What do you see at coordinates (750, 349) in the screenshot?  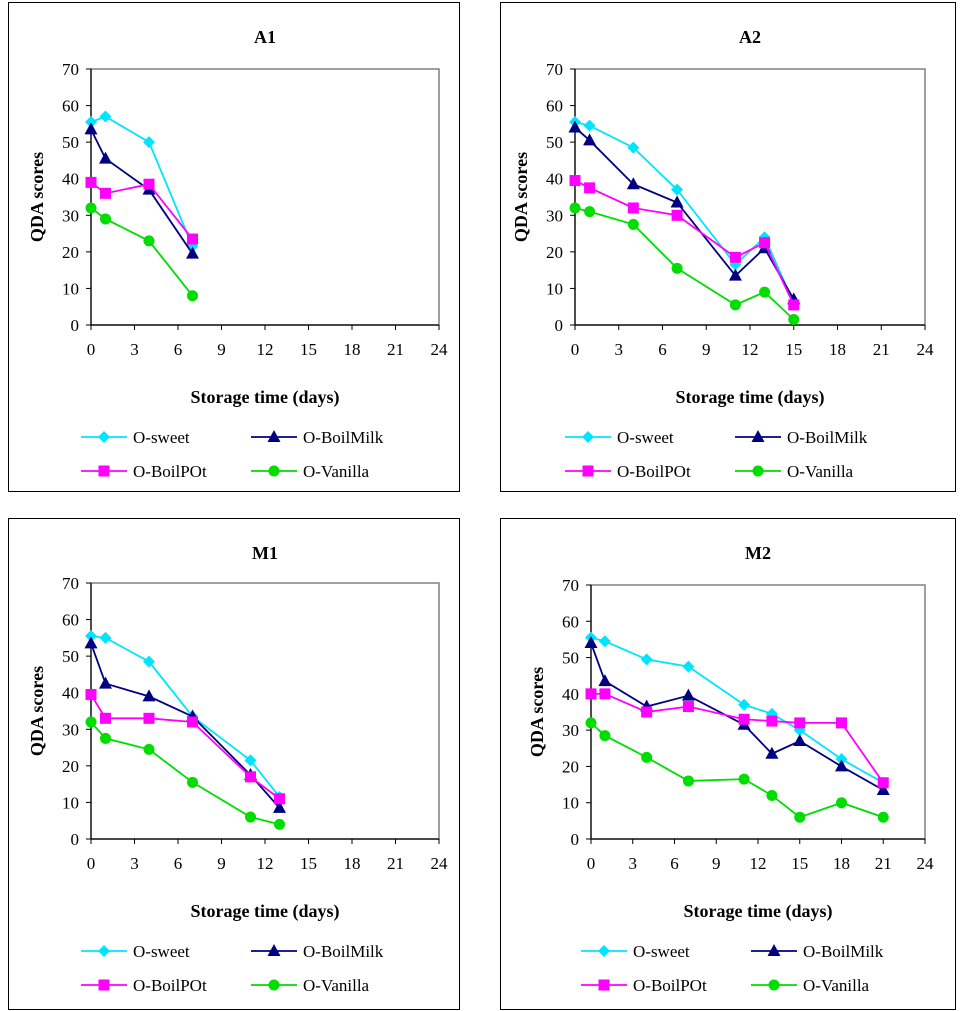 I see `x-tick-label: 12` at bounding box center [750, 349].